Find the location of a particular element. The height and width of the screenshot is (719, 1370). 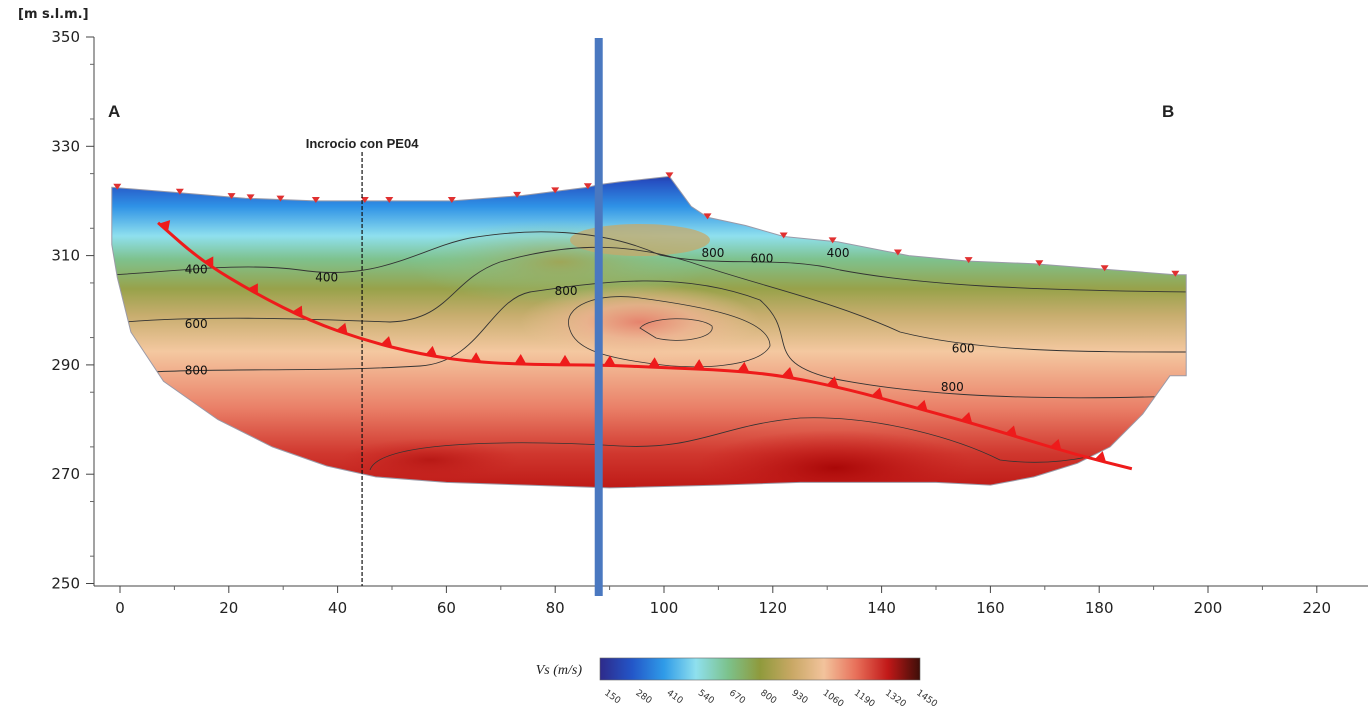

x-tick-label-0: 0 is located at coordinates (120, 608).